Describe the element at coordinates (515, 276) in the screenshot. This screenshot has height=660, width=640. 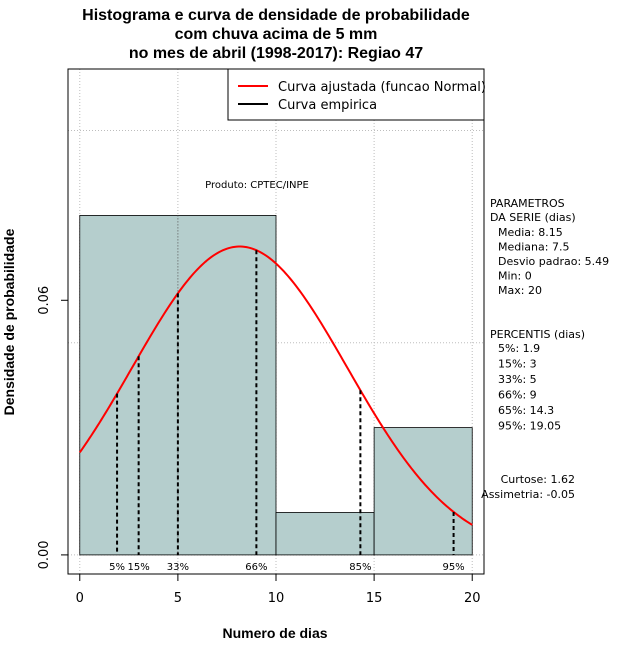
I see `parameter-item-3: Min: 0` at that location.